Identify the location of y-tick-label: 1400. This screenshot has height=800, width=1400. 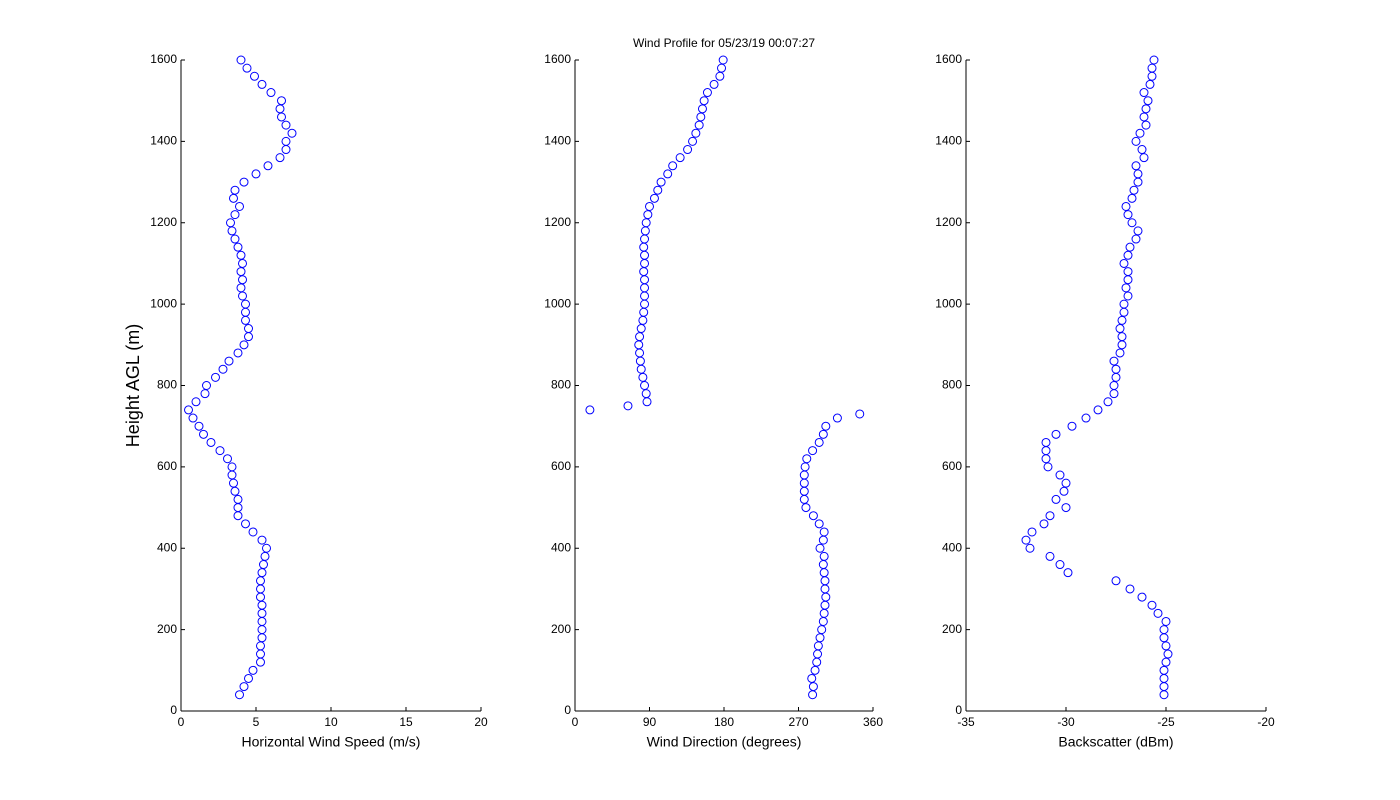
(557, 141).